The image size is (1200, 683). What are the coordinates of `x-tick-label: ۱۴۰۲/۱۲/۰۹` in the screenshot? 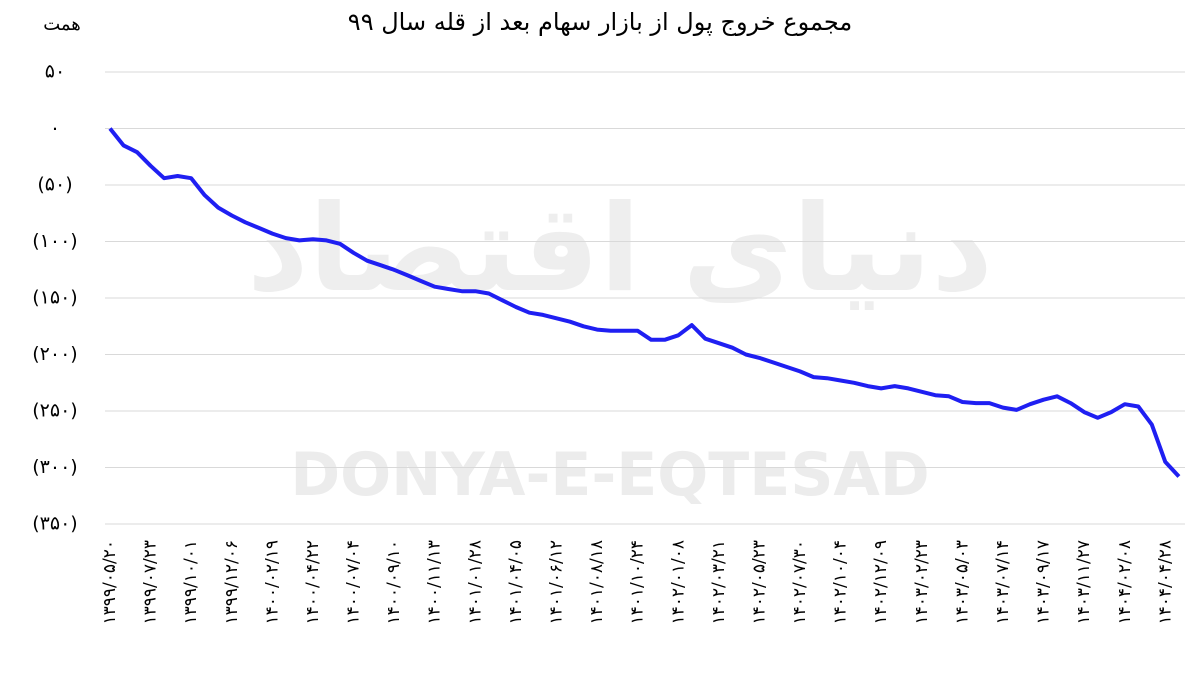 It's located at (881, 582).